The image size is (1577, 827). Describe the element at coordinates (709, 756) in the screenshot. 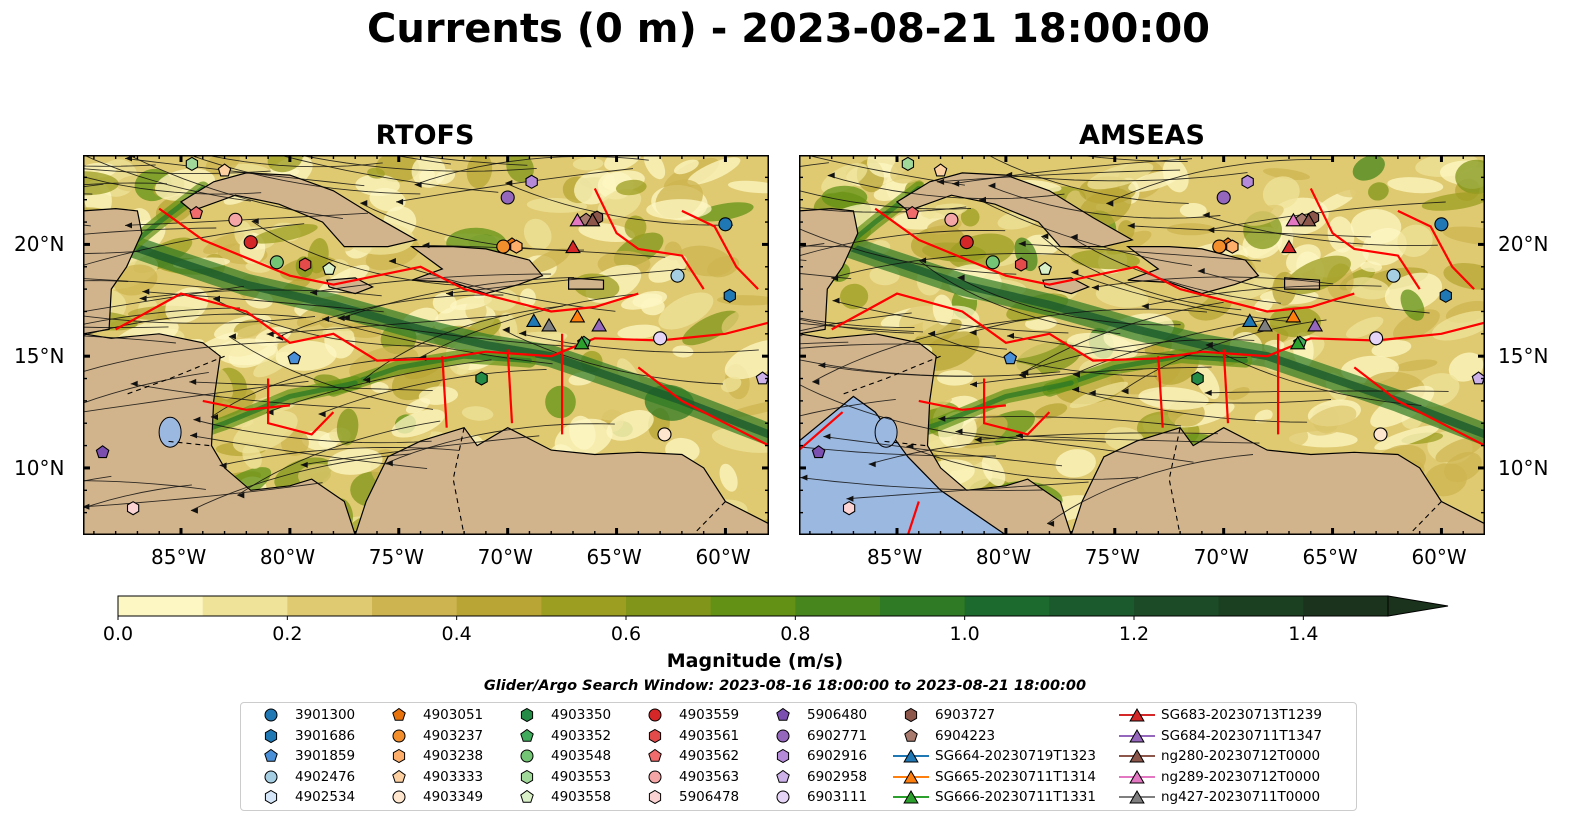

I see `legend-label: 4903562` at that location.